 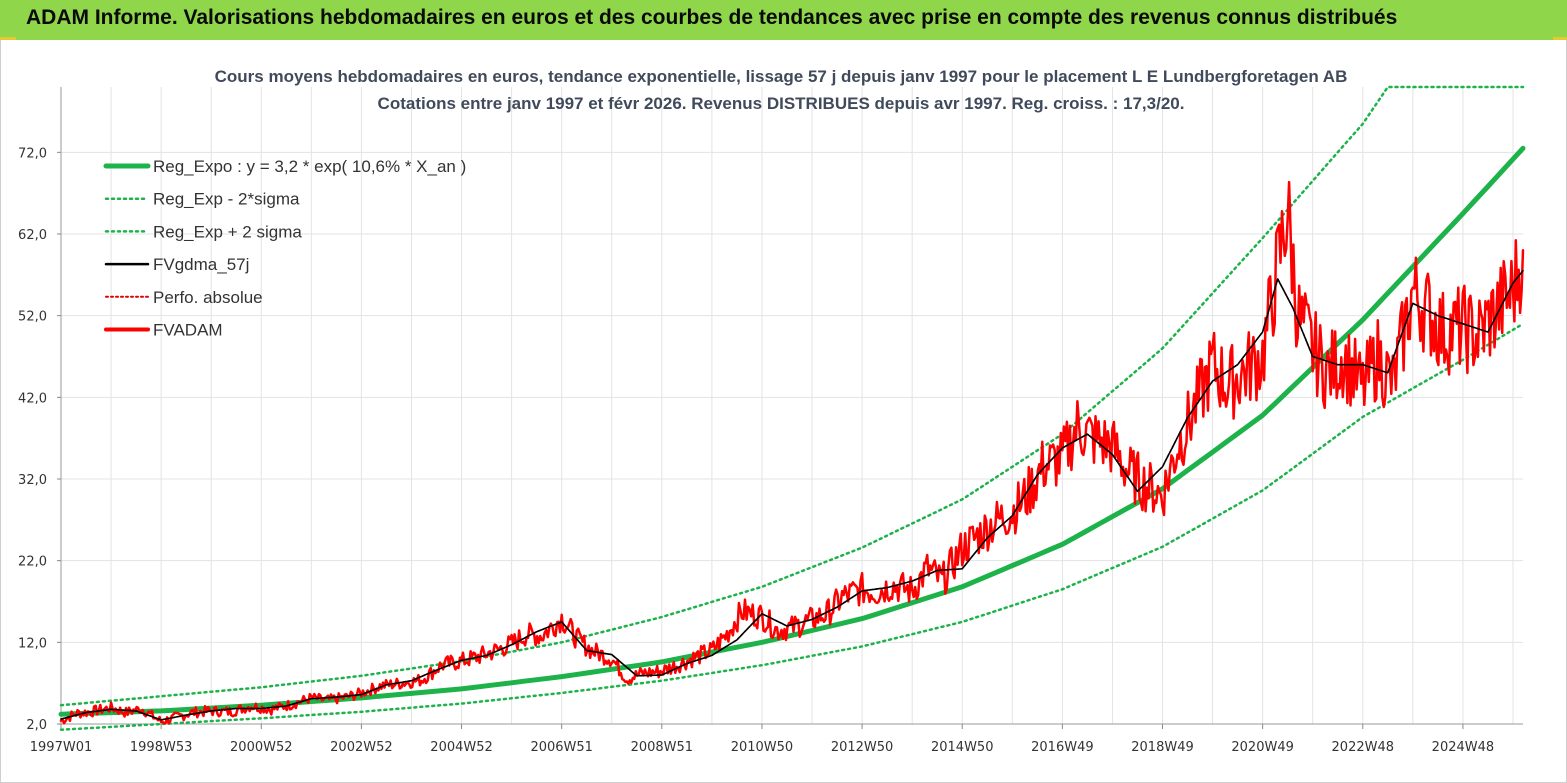 What do you see at coordinates (1463, 747) in the screenshot?
I see `x-tick-label: 2024W48` at bounding box center [1463, 747].